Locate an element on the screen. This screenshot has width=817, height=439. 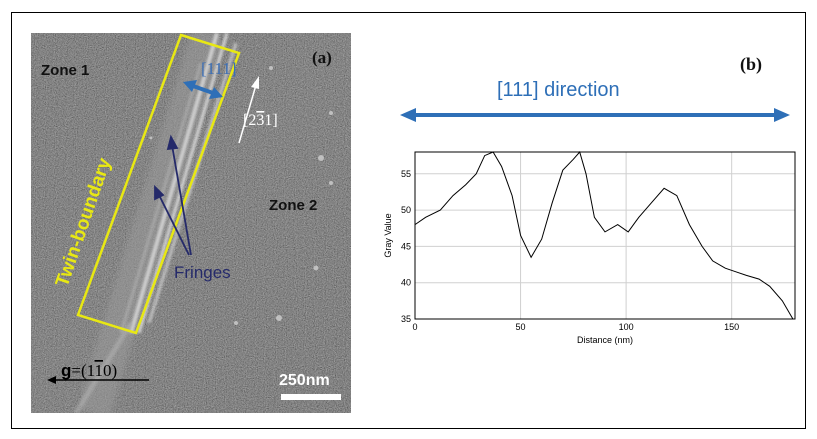
label-scale-bar: 250nm is located at coordinates (304, 380).